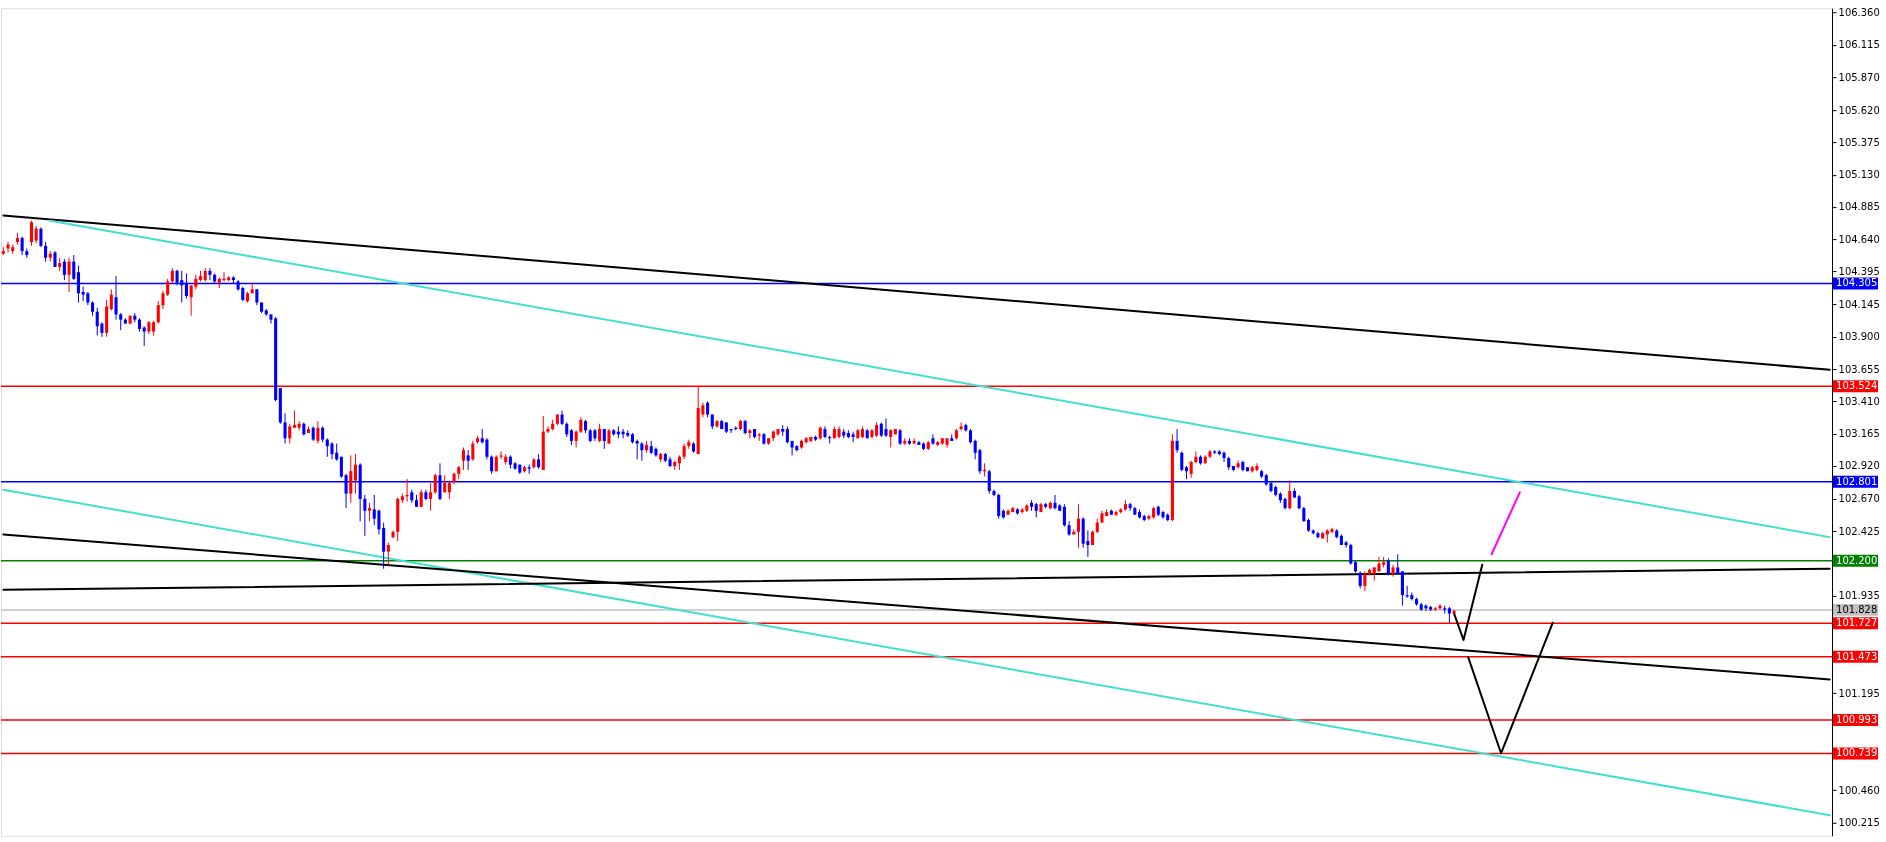 The width and height of the screenshot is (1886, 842). What do you see at coordinates (1859, 110) in the screenshot?
I see `y-tick-label: 105.620` at bounding box center [1859, 110].